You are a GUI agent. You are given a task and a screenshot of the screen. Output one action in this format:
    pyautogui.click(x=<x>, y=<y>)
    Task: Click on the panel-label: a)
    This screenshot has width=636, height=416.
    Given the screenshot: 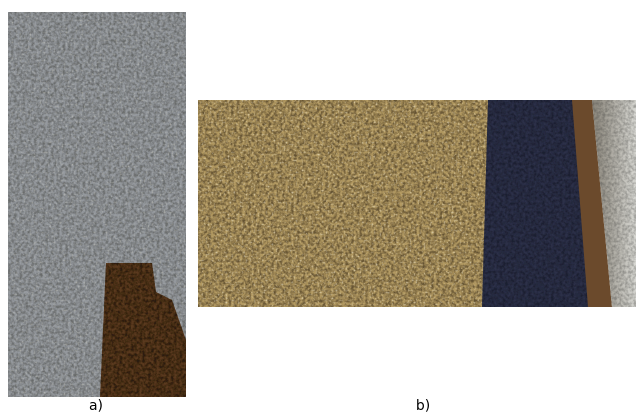 What is the action you would take?
    pyautogui.click(x=96, y=406)
    